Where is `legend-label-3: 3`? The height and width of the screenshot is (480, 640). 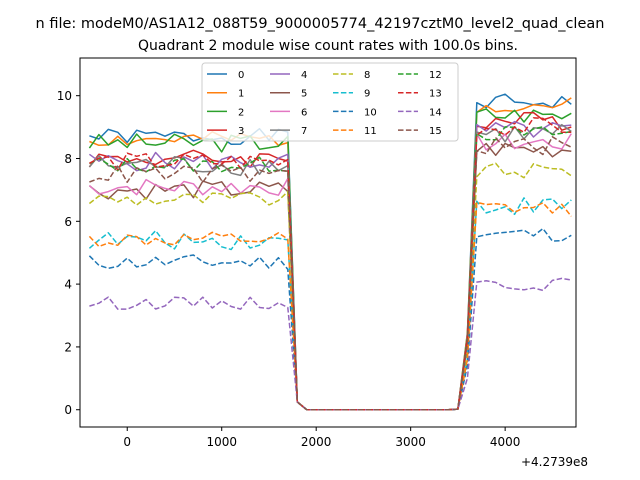 legend-label-3: 3 is located at coordinates (241, 131).